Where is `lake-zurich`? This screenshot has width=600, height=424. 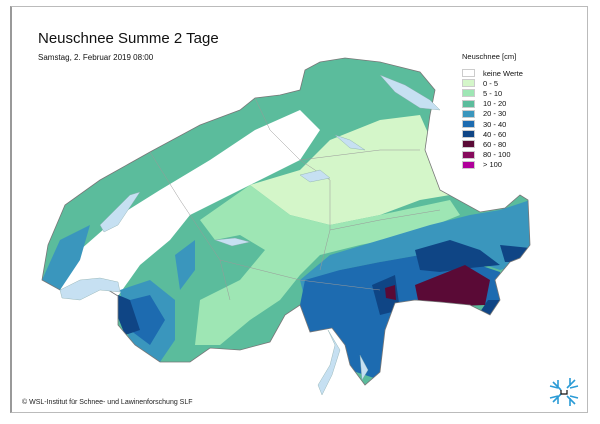
lake-zurich is located at coordinates (350, 142).